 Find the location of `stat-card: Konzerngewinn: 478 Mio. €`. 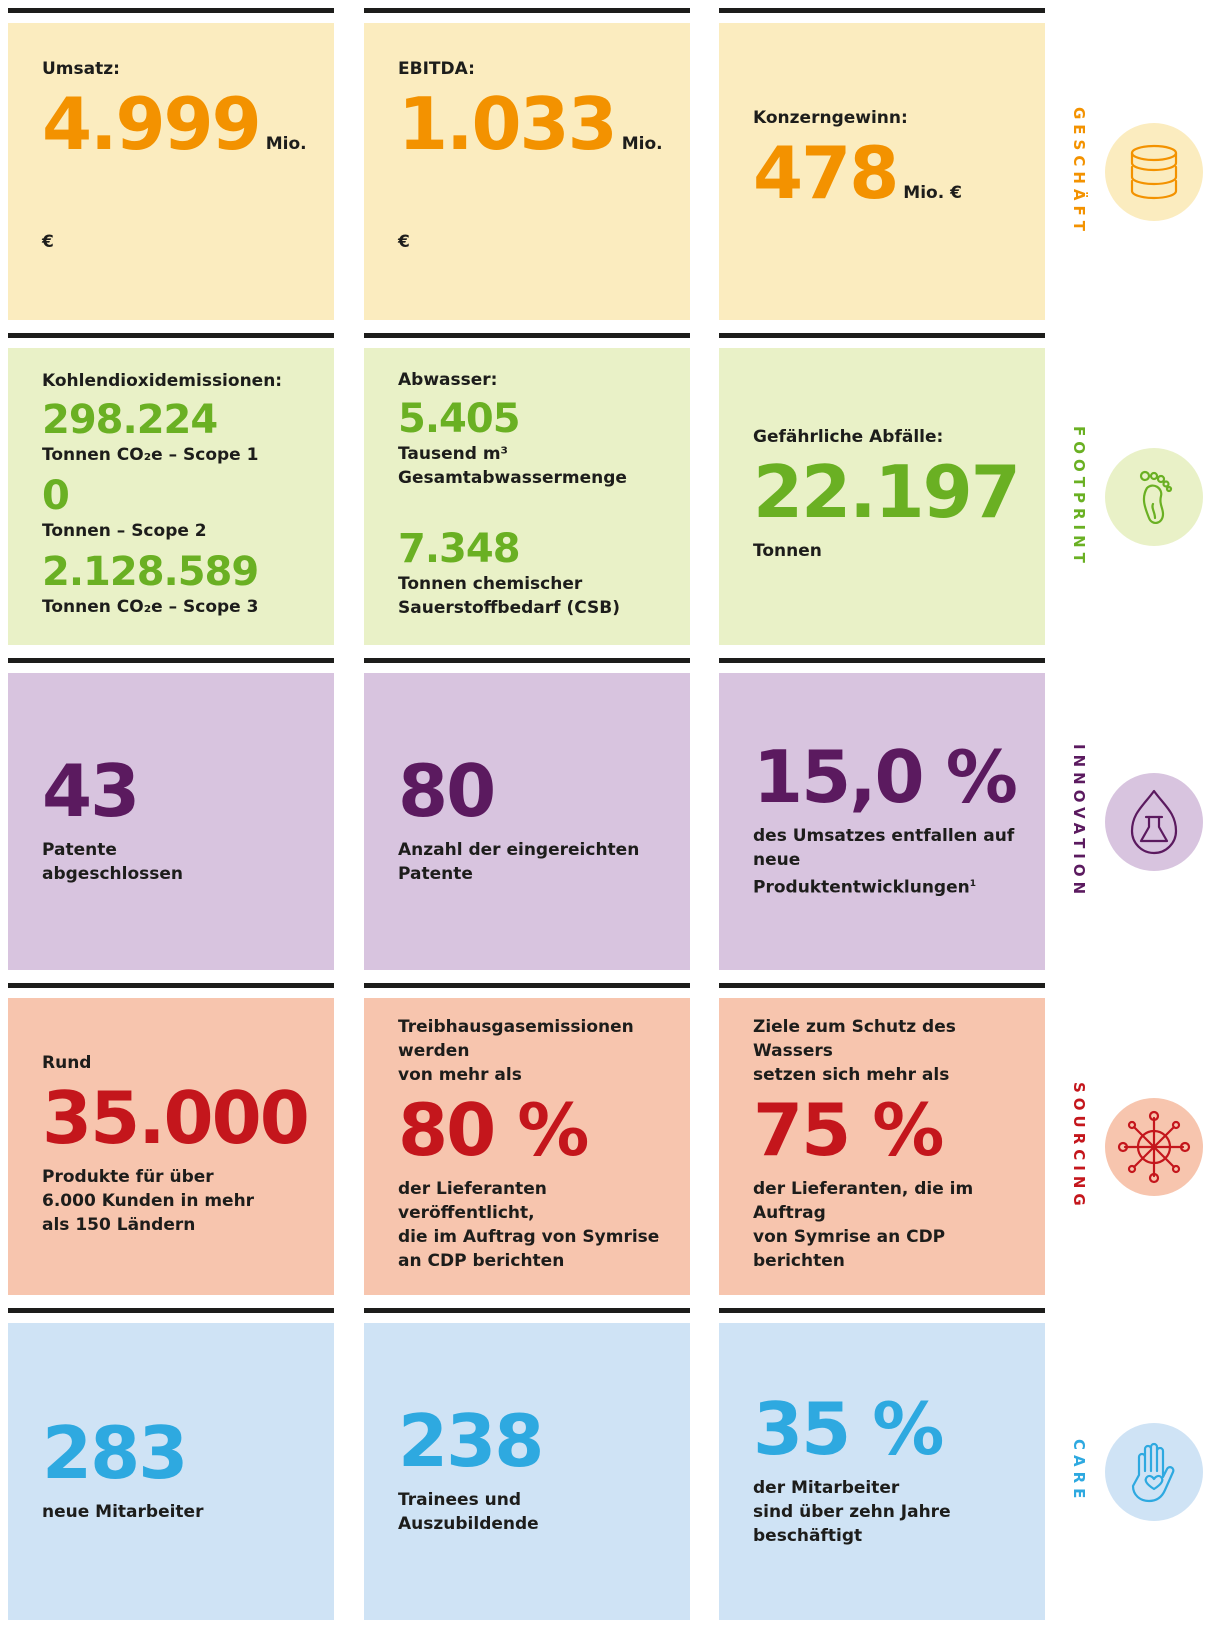

stat-card: Konzerngewinn: 478 Mio. € is located at coordinates (882, 171).